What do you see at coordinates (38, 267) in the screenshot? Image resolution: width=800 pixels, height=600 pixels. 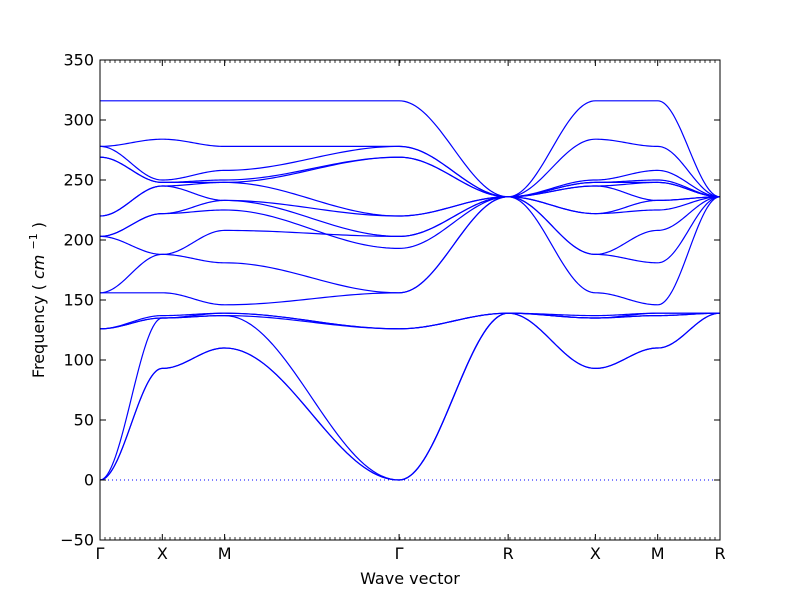 I see `y-axis-label-unit: cm` at bounding box center [38, 267].